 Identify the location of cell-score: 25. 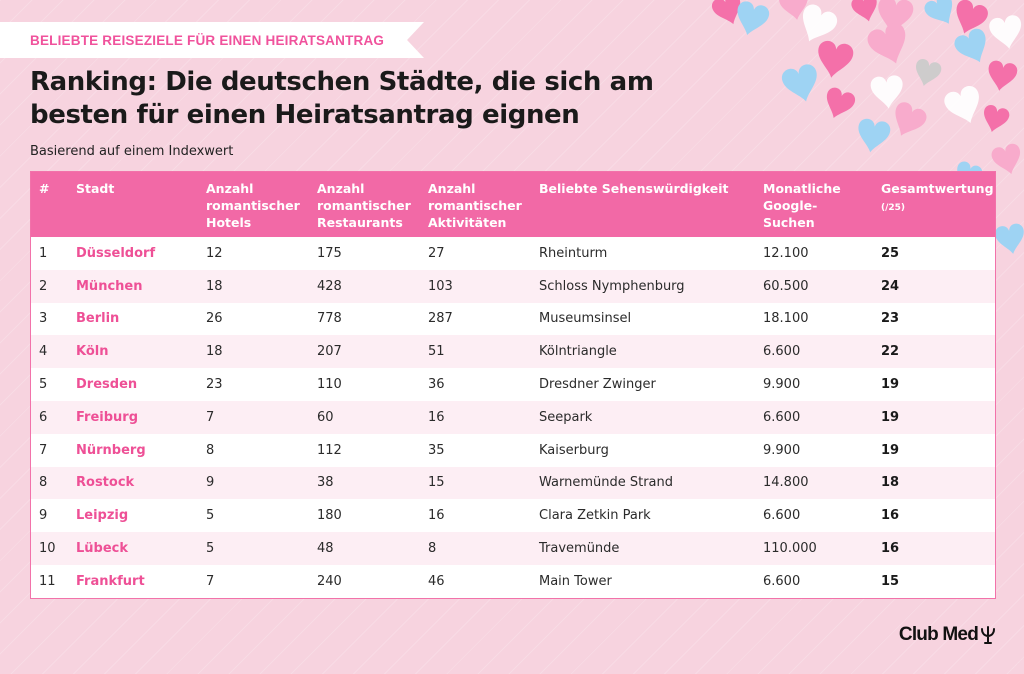
(890, 253).